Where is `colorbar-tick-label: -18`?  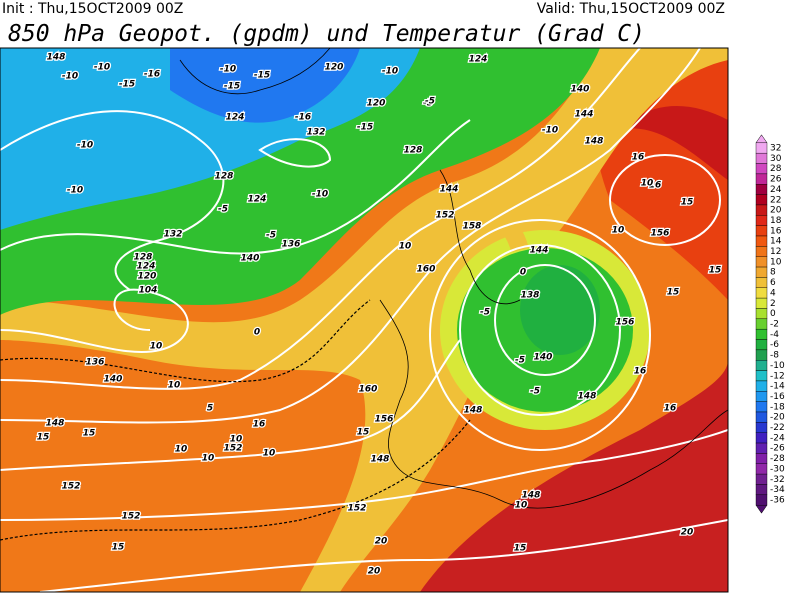
colorbar-tick-label: -18 is located at coordinates (777, 407).